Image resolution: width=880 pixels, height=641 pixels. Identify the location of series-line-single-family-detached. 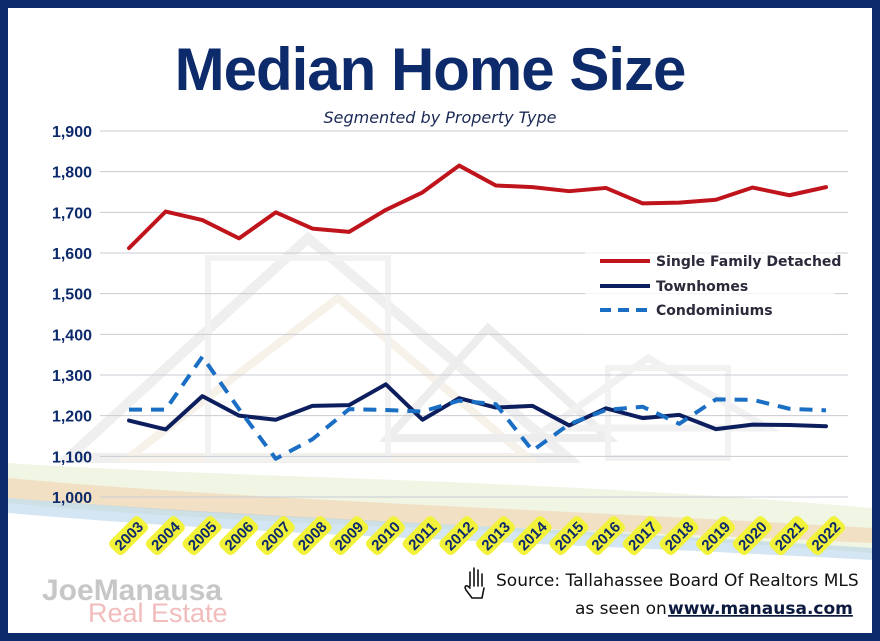
(477, 207).